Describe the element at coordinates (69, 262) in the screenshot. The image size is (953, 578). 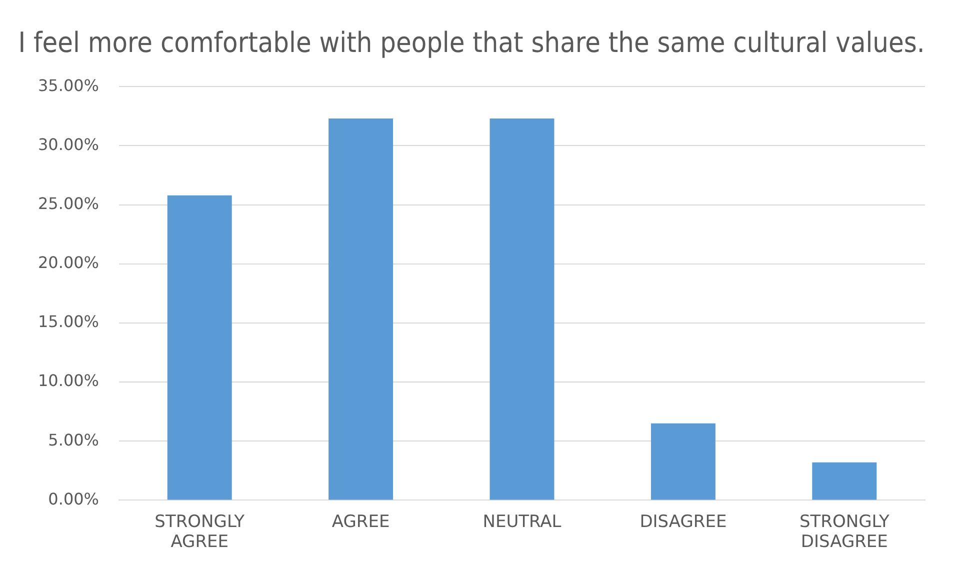
I see `y-tick-label: 20.00%` at that location.